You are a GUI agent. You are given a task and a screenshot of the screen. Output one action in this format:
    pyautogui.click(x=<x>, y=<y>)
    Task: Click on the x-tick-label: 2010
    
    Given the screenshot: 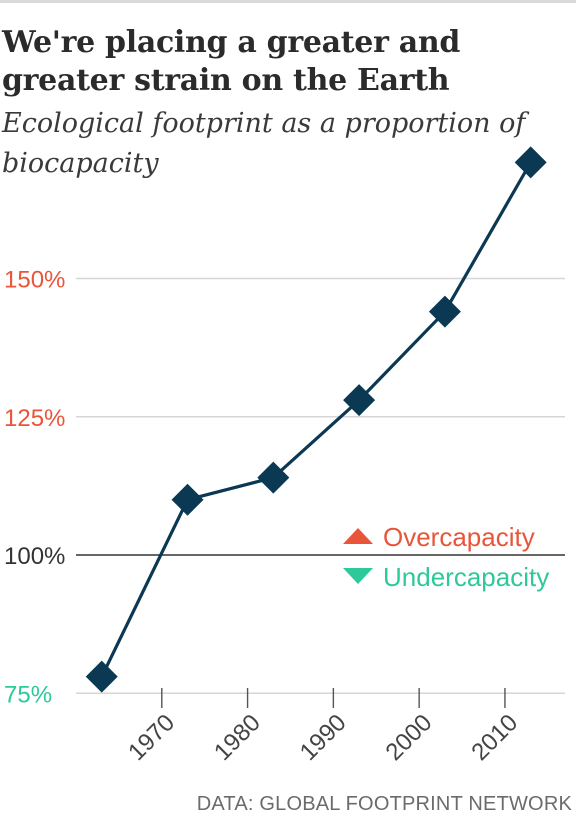 What is the action you would take?
    pyautogui.click(x=494, y=737)
    